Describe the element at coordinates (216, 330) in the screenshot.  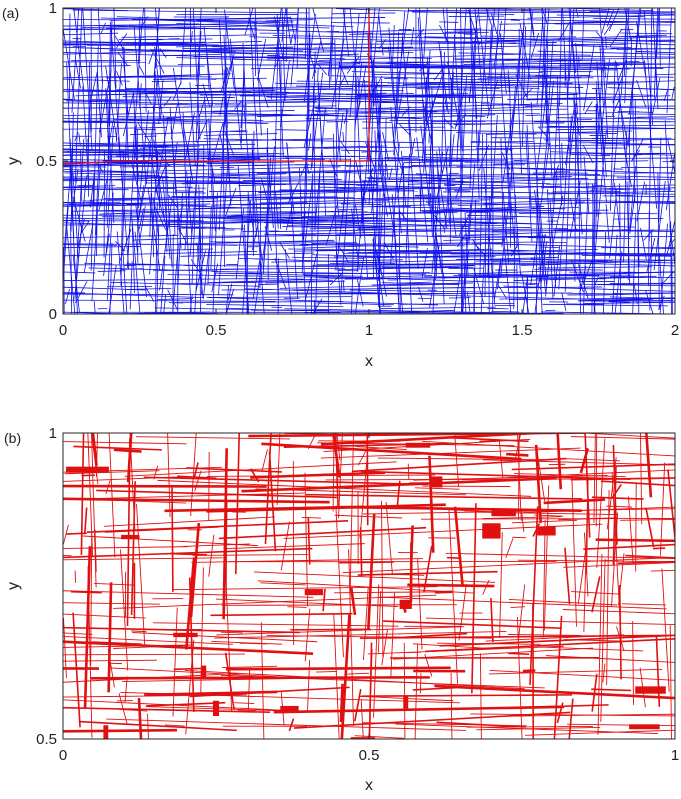
I see `x-tick-label: 0.5` at that location.